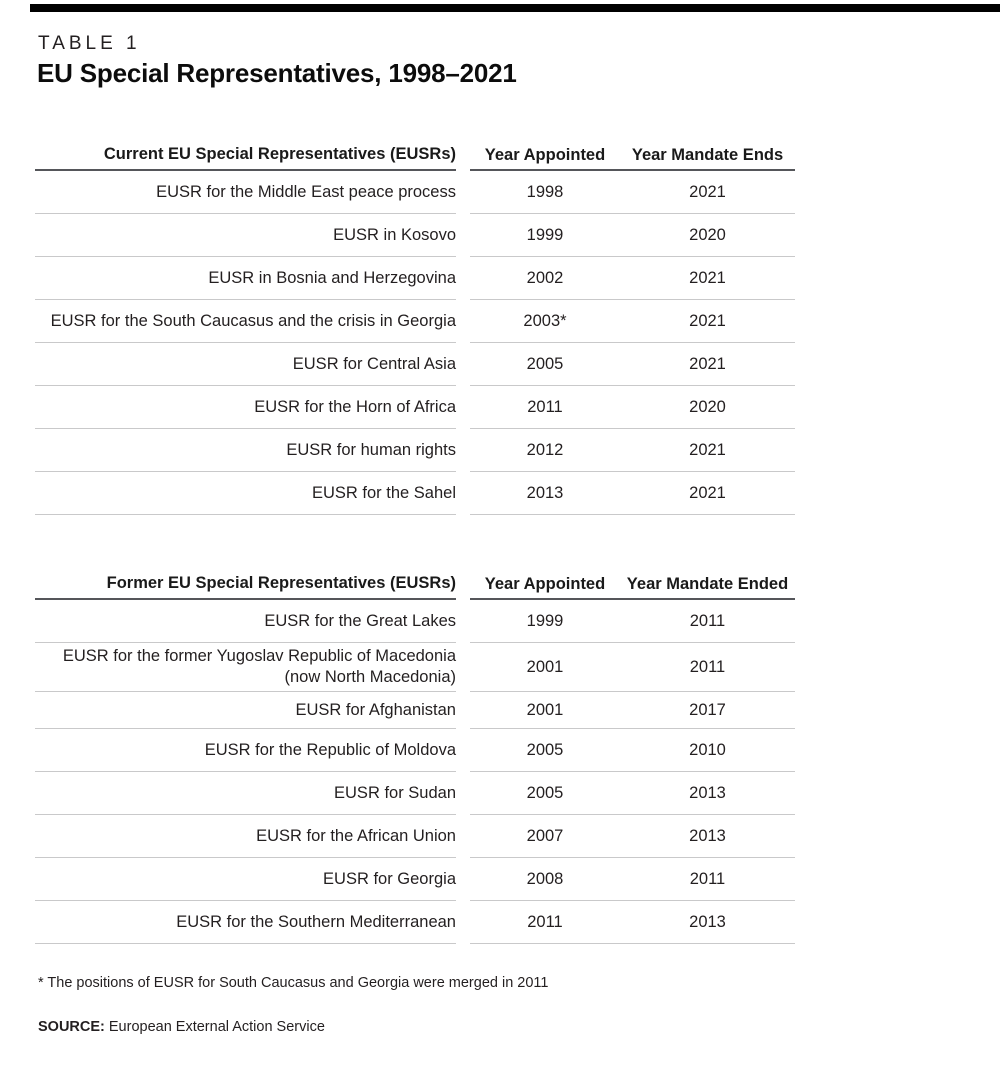 This screenshot has height=1078, width=1000. Describe the element at coordinates (707, 155) in the screenshot. I see `column-header-year-mandate: Year Mandate Ends` at that location.